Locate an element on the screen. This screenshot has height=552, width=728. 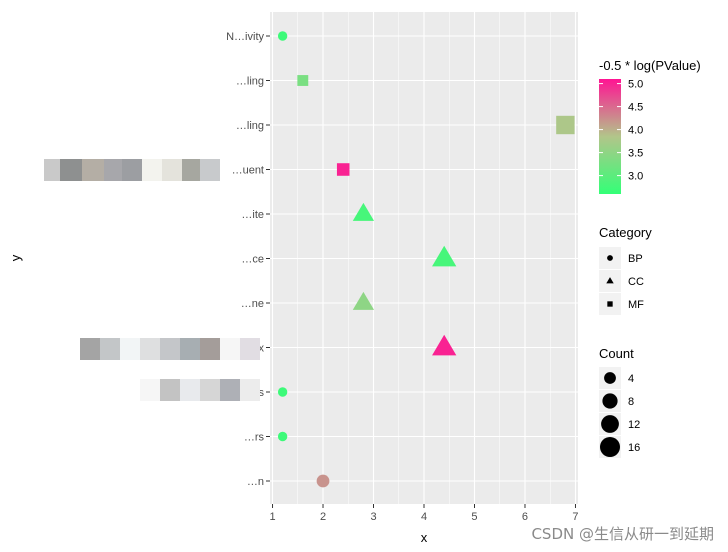
count-legend-label: 12 is located at coordinates (634, 425).